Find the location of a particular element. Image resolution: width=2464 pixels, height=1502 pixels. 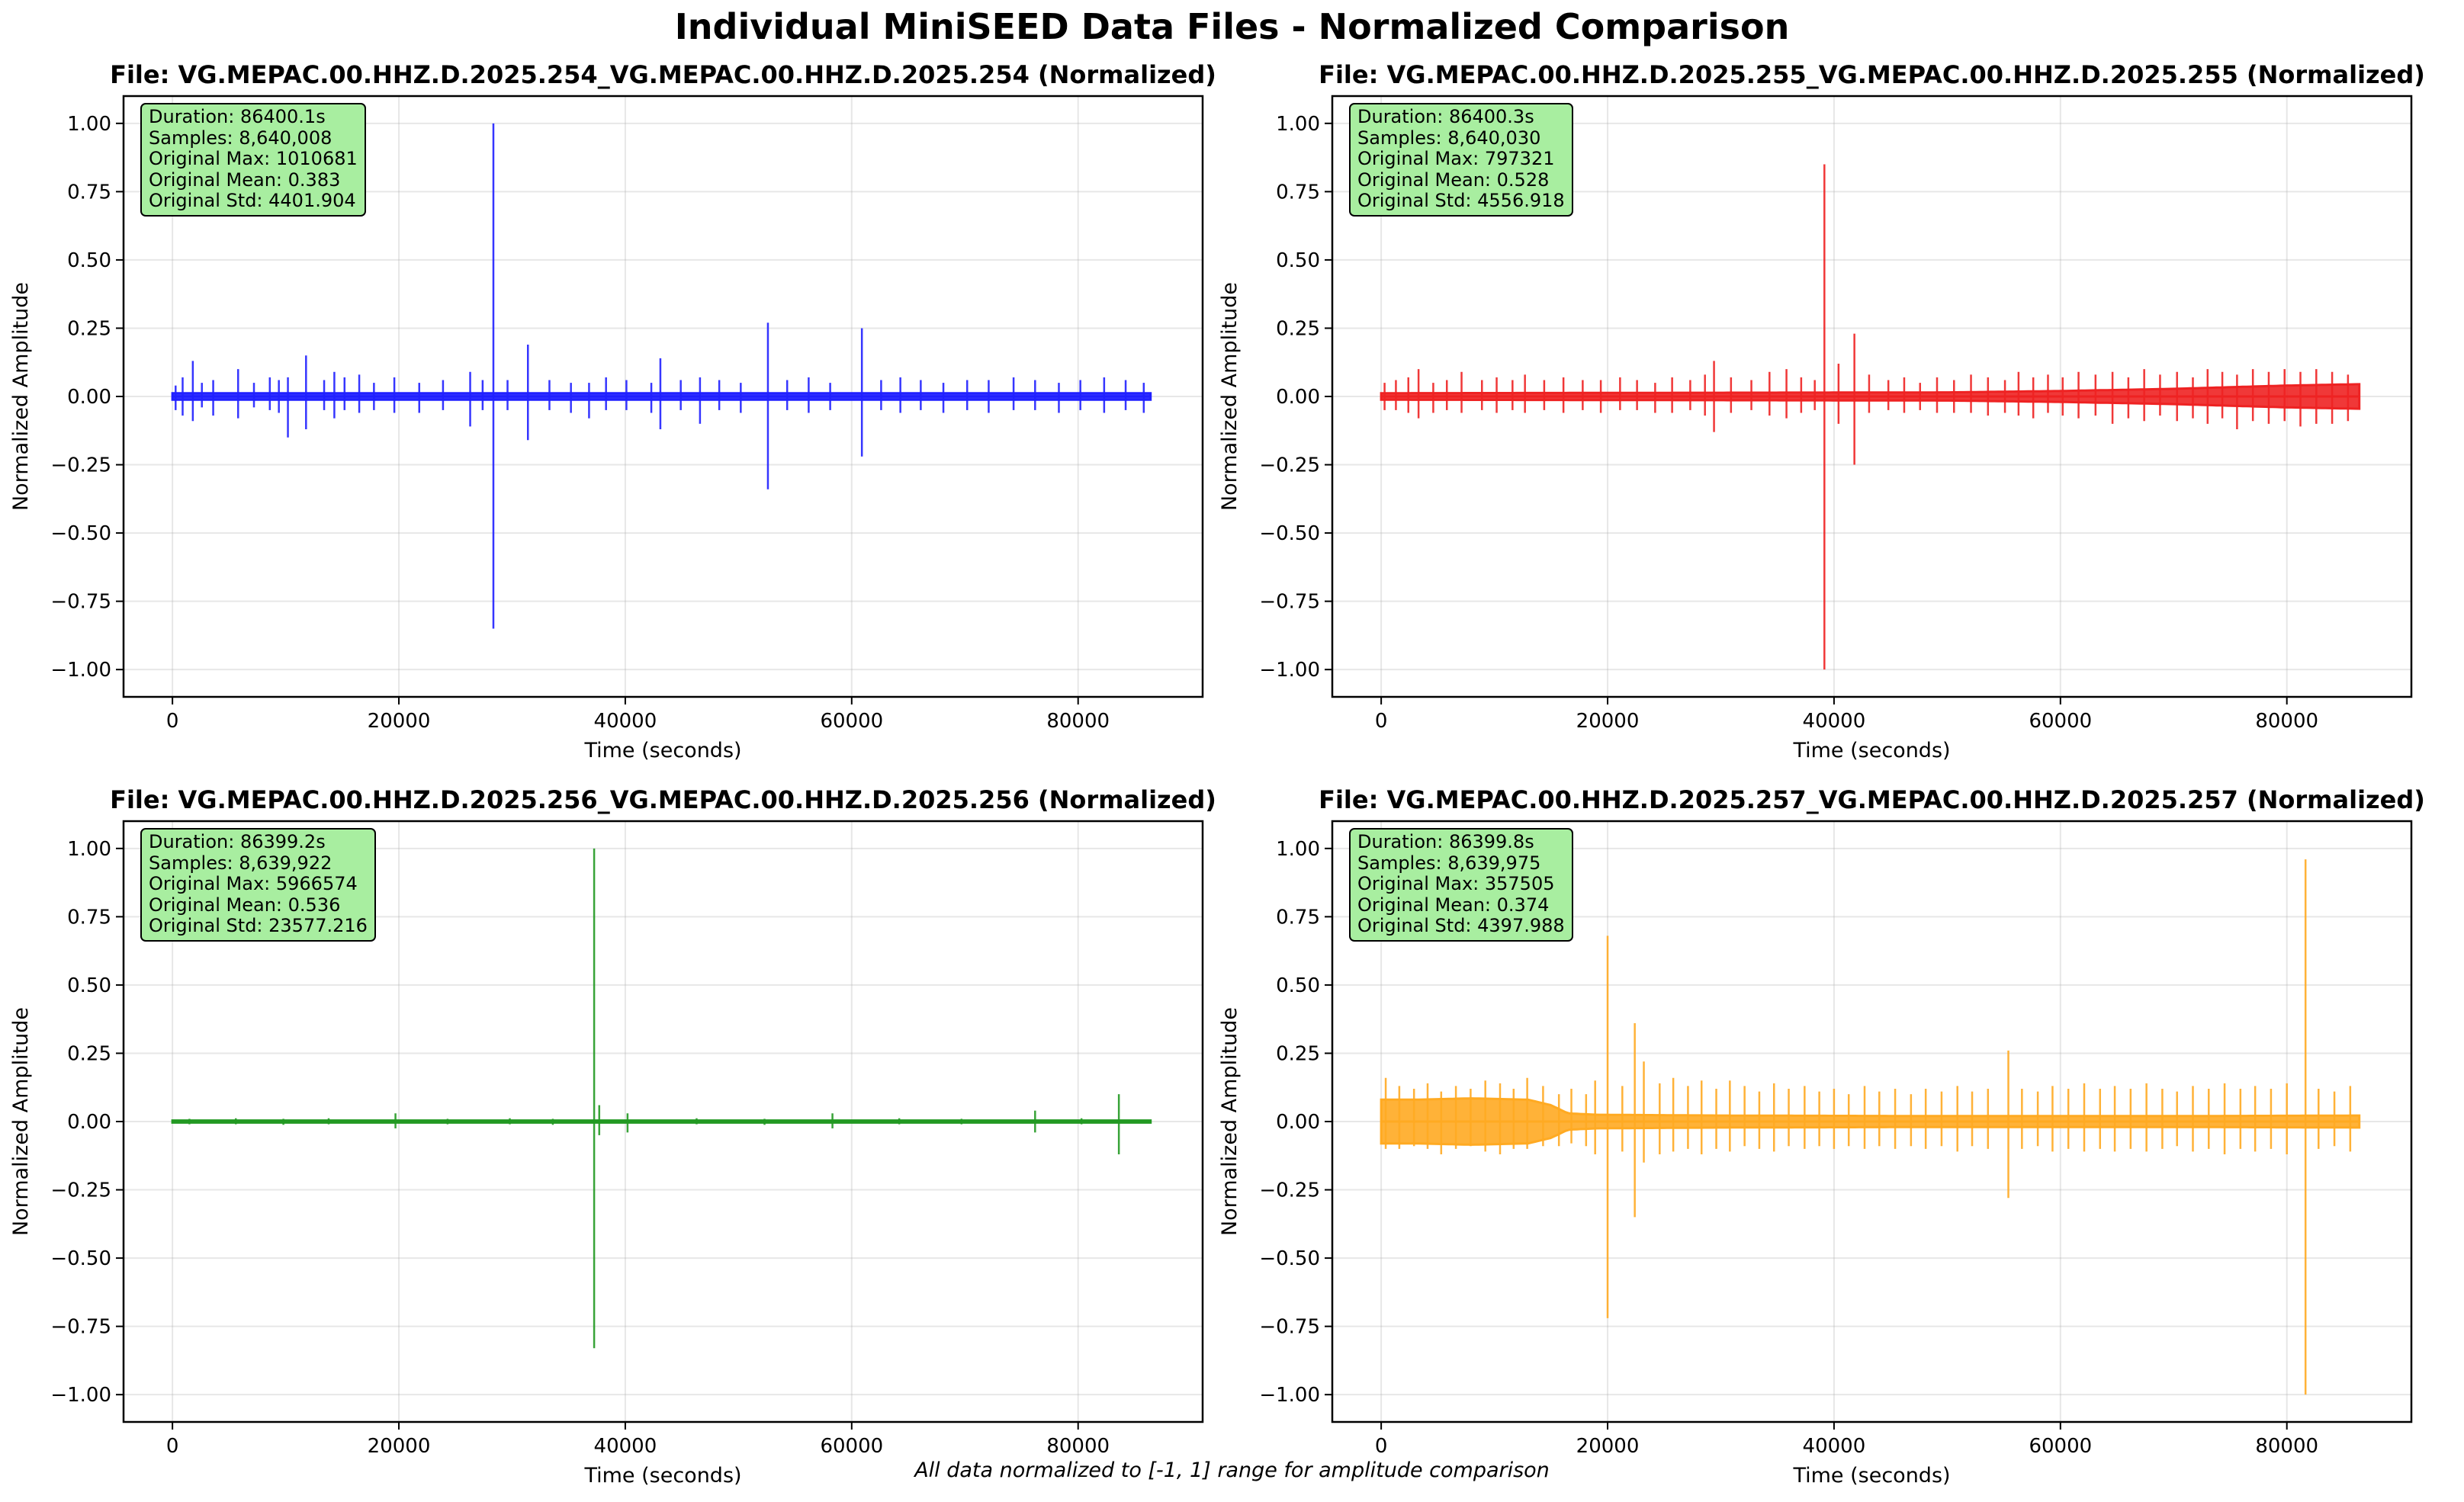

stats-line: Original Max: 1010681 is located at coordinates (253, 158).